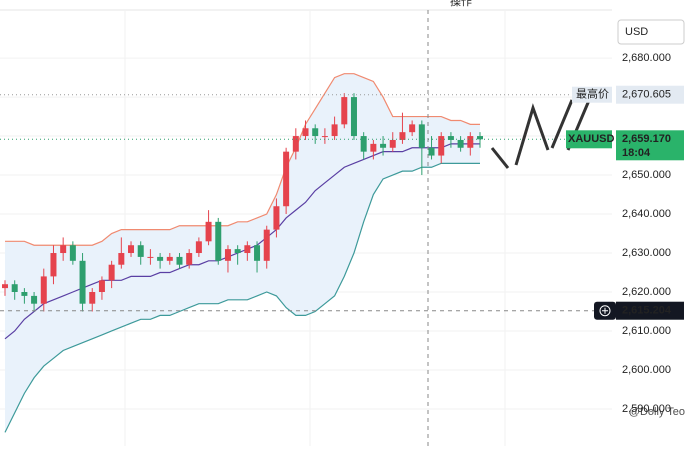 This screenshot has height=451, width=695. Describe the element at coordinates (653, 228) in the screenshot. I see `price-axis` at that location.